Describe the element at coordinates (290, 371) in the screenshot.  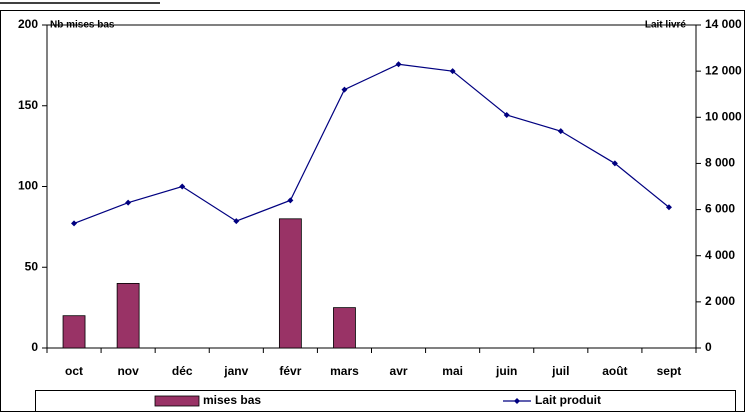
I see `x-tick-label: févr` at that location.